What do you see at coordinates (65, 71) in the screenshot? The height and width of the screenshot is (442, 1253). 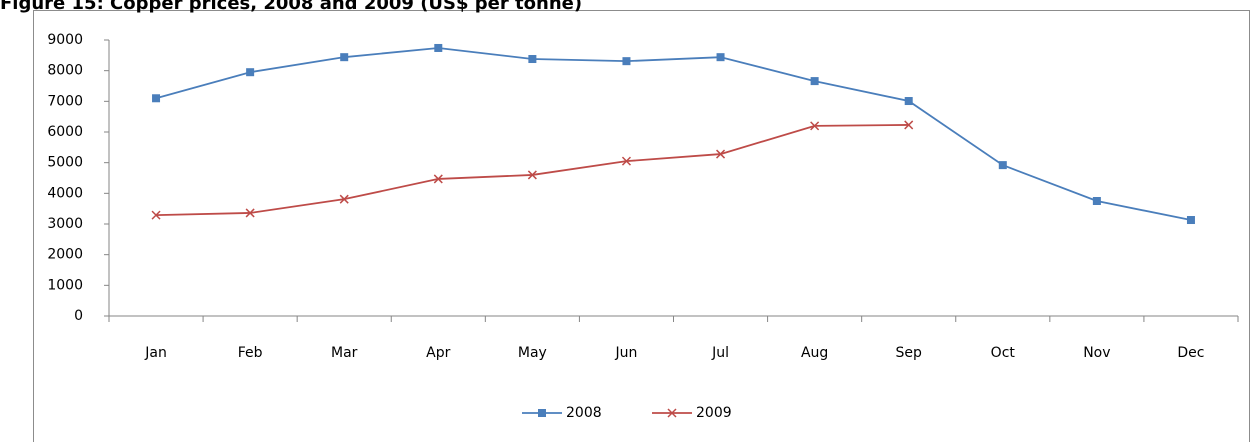 I see `y-tick-label: 8000` at bounding box center [65, 71].